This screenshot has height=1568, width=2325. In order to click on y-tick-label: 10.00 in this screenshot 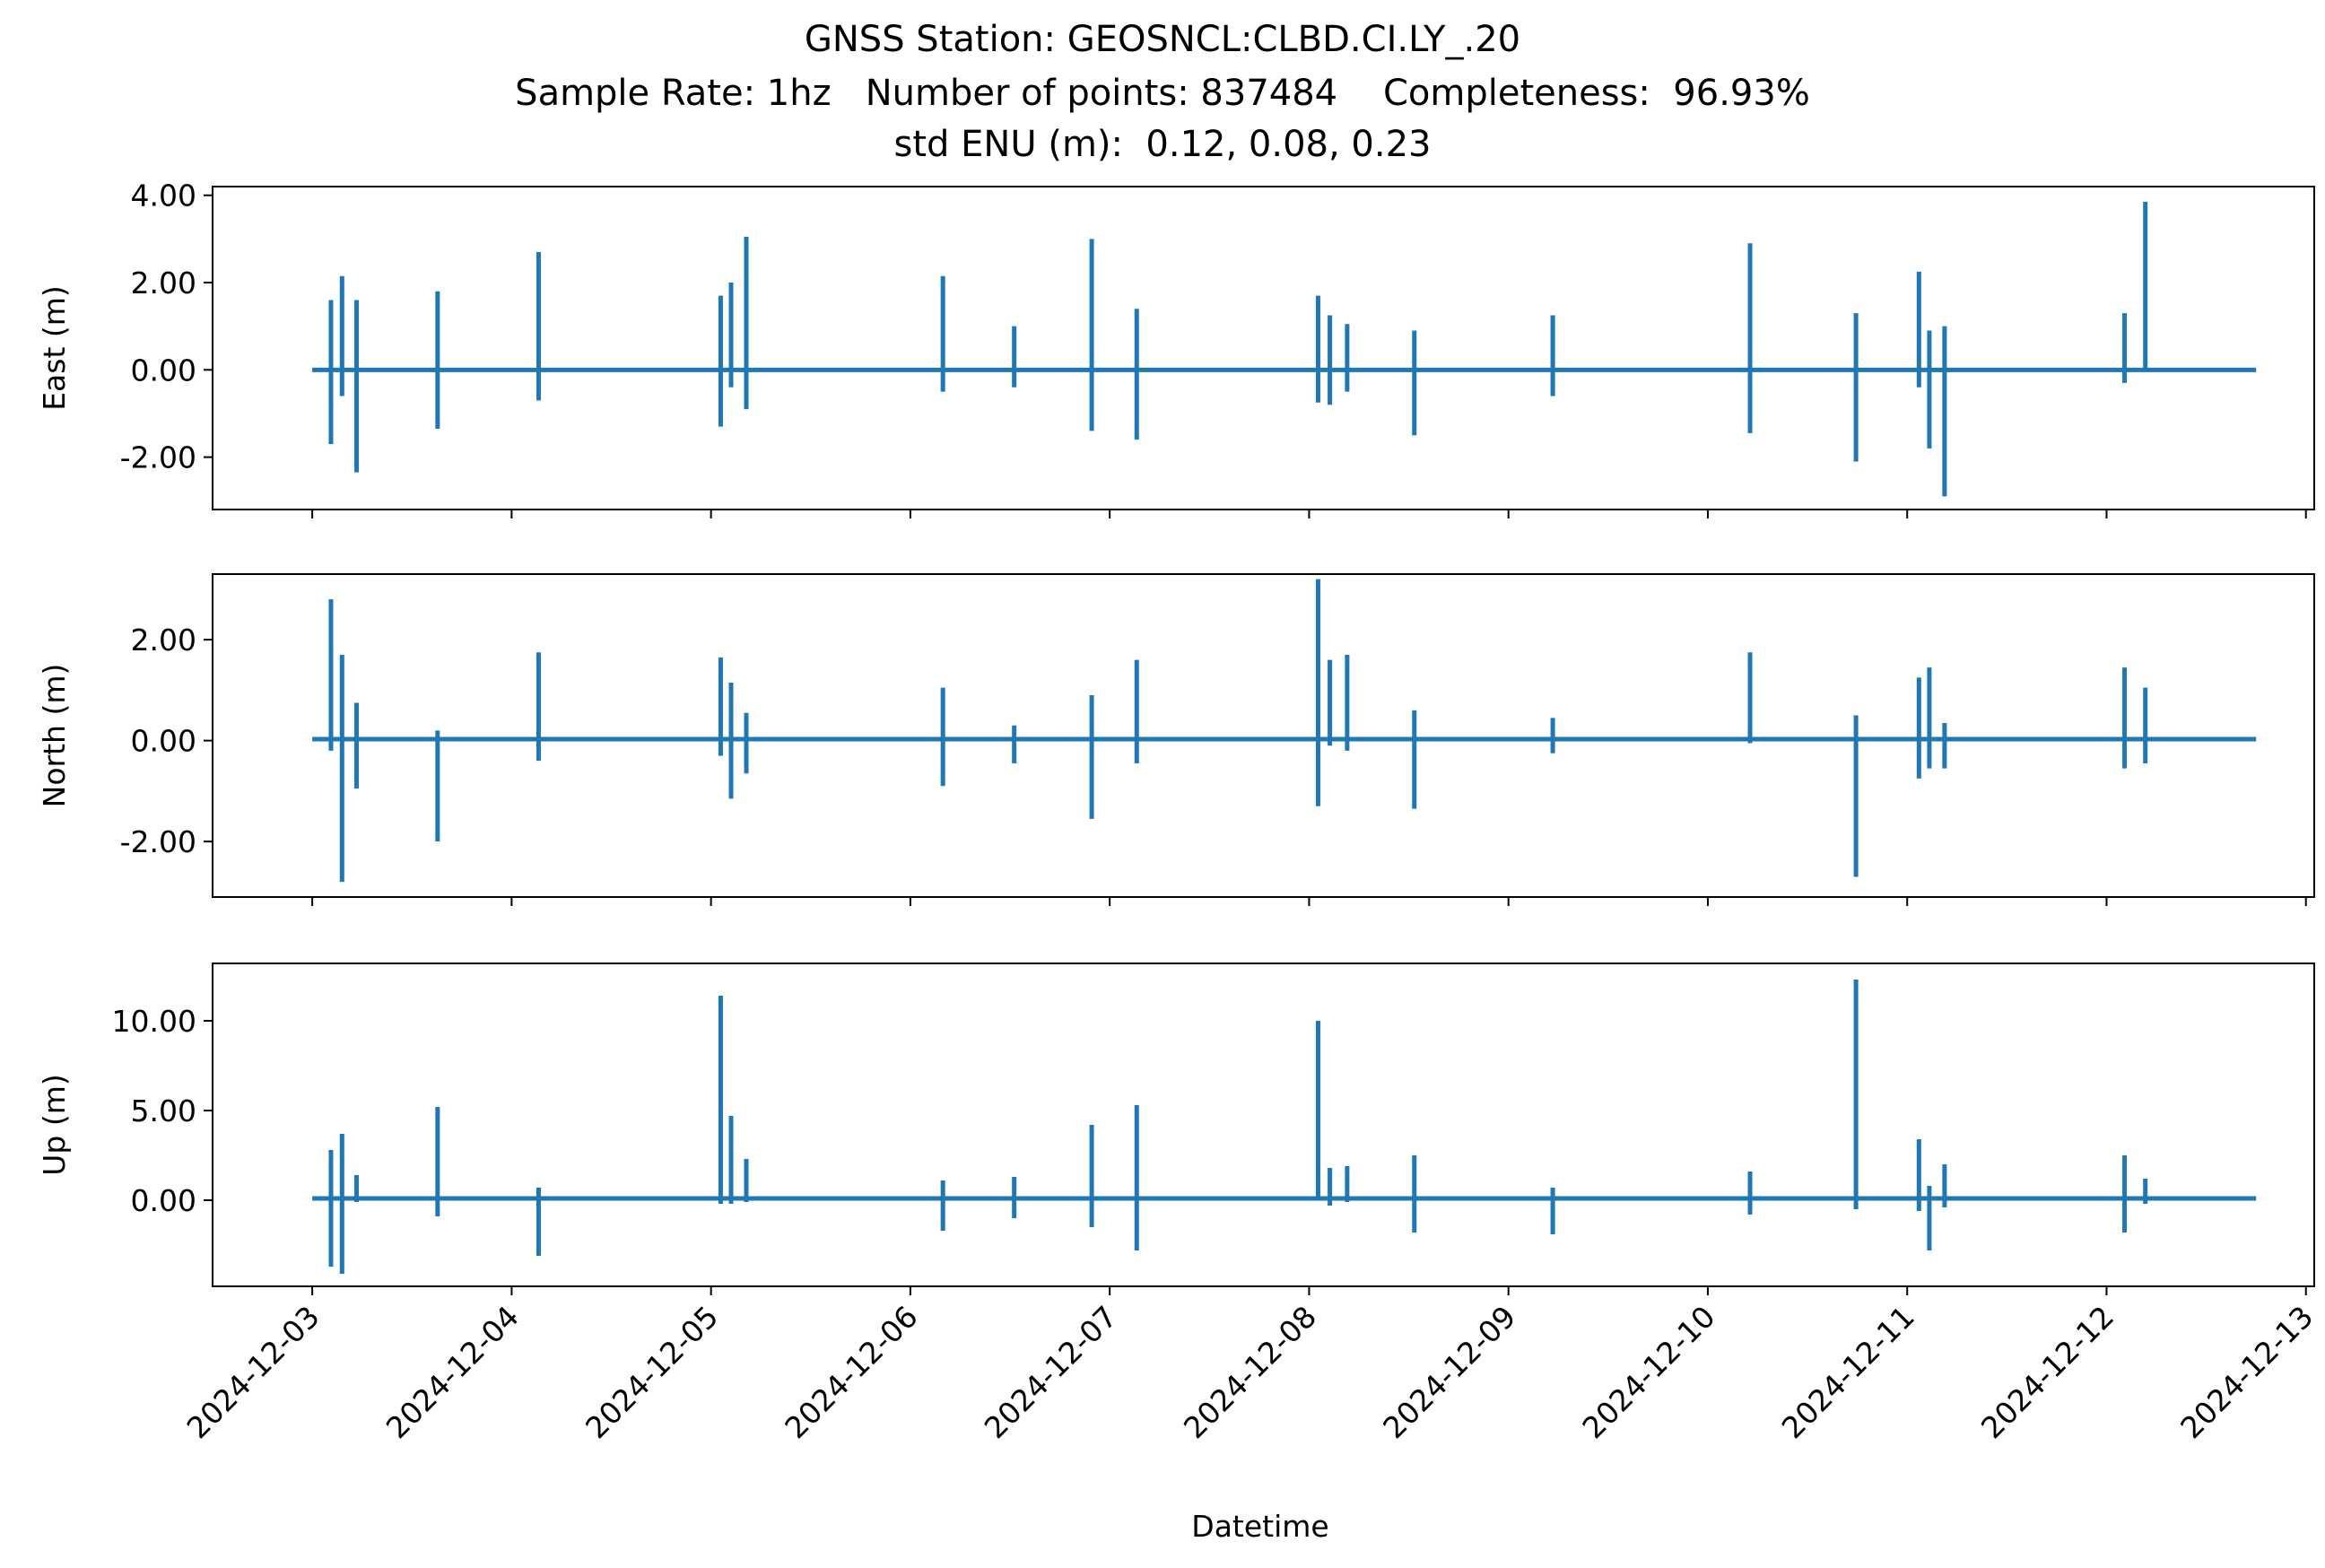, I will do `click(154, 1022)`.